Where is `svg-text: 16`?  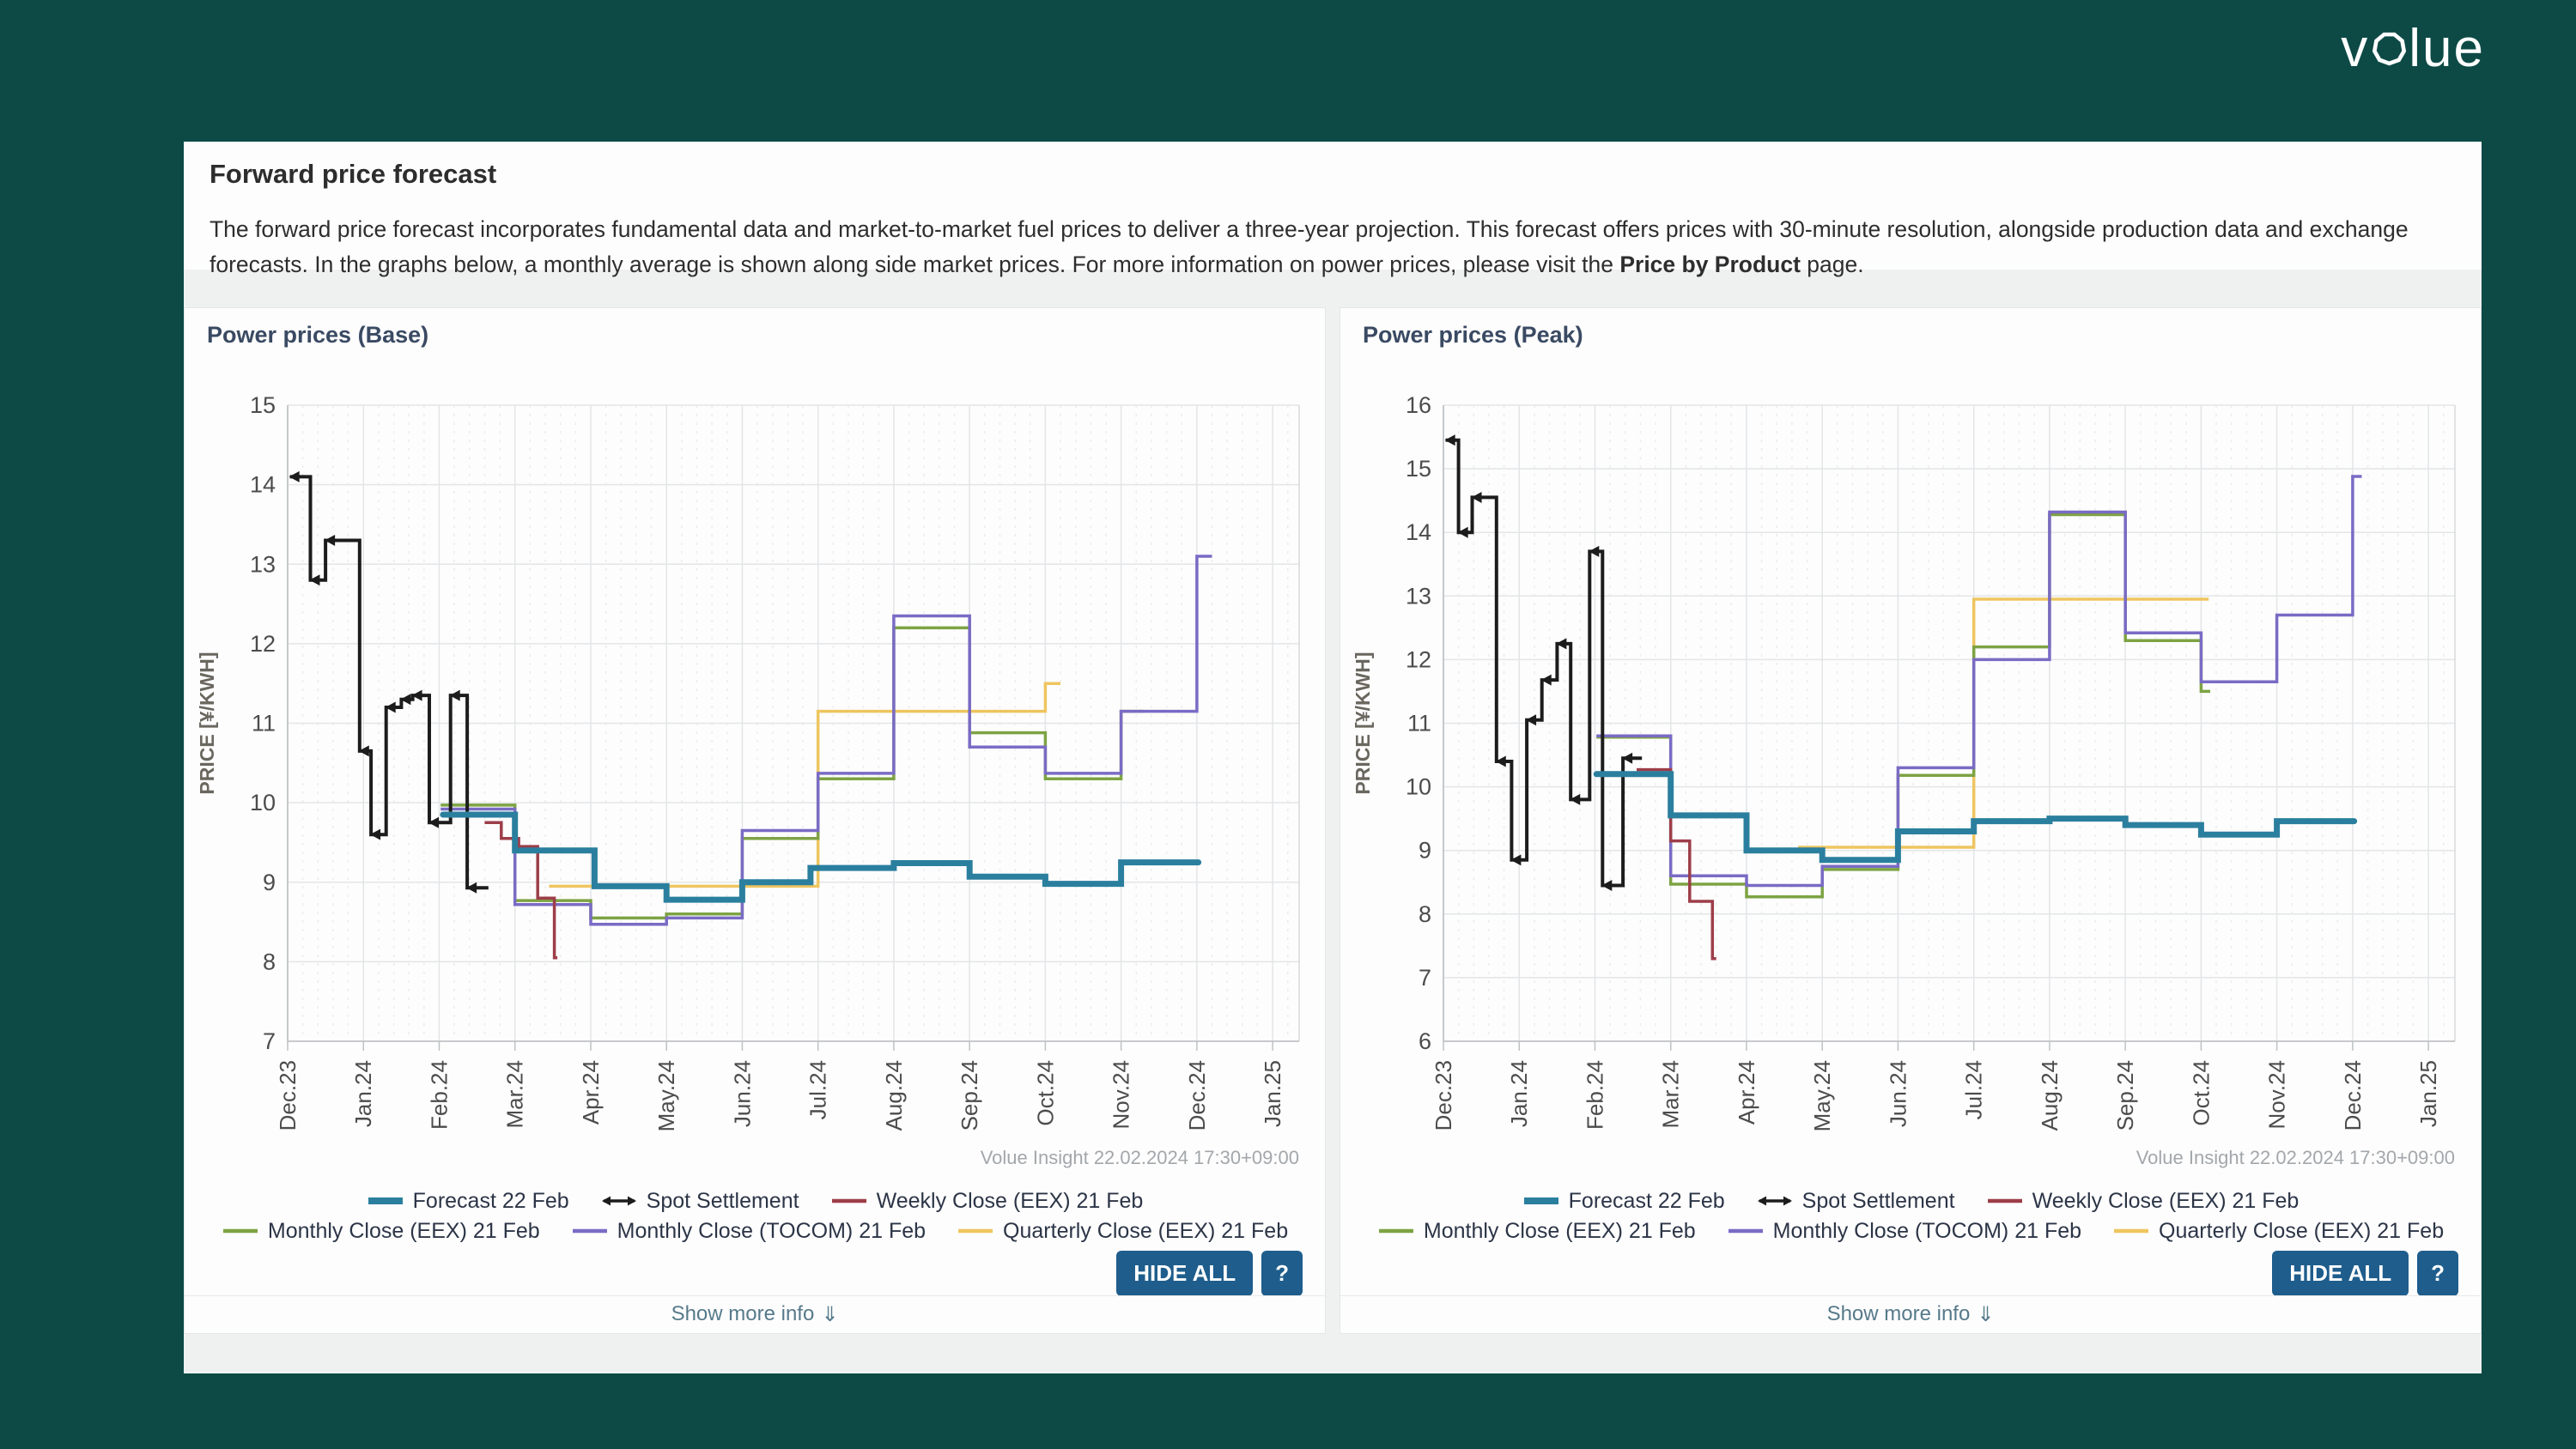 svg-text: 16 is located at coordinates (1418, 405).